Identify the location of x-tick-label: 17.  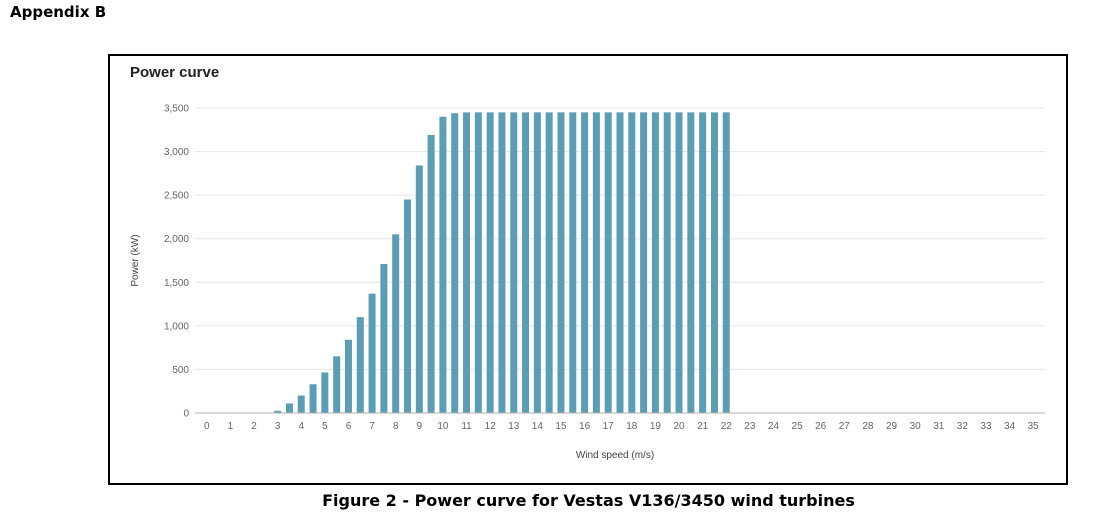
(609, 426).